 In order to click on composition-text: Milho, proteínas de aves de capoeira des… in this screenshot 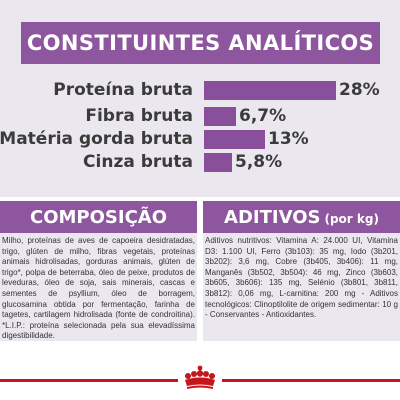, I will do `click(98, 288)`.